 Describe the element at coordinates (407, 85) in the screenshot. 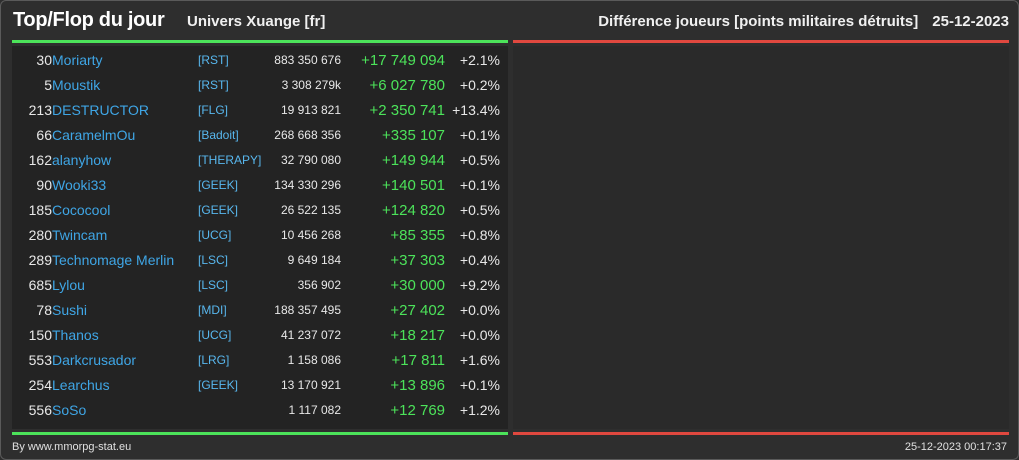

I see `points-difference: +6 027 780` at that location.